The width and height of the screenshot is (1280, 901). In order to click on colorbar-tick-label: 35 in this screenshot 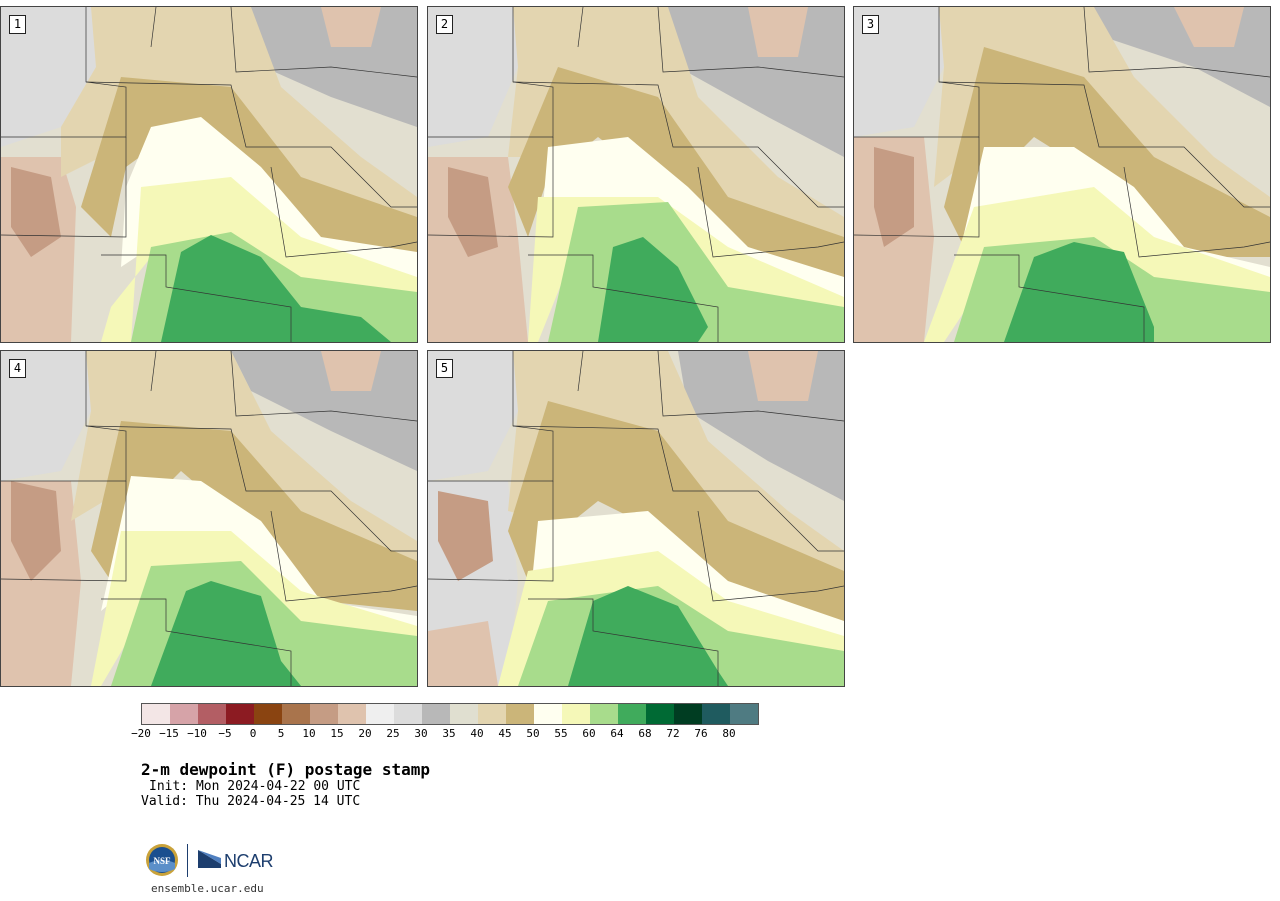, I will do `click(449, 733)`.